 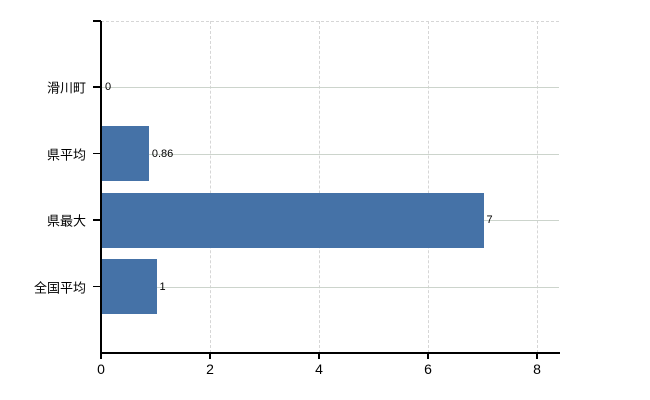 I want to click on bar-value-label: 1, so click(x=162, y=286).